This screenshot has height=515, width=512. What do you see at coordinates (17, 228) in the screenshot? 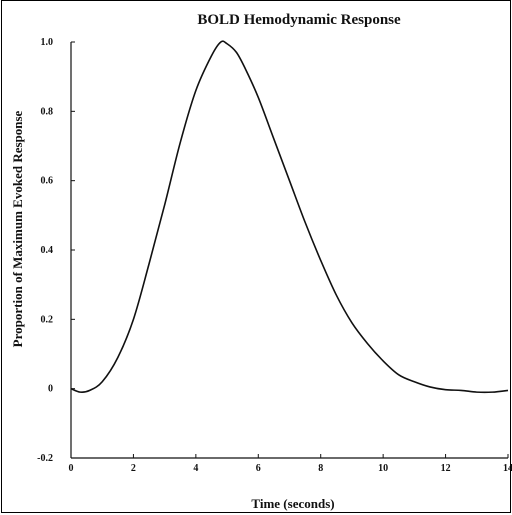
I see `y-axis-label: Proportion of Maximum Evoked Response` at bounding box center [17, 228].